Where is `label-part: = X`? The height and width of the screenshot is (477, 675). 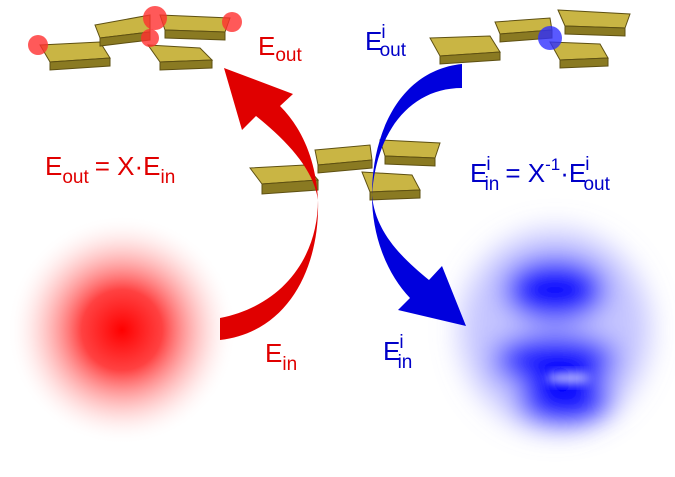 label-part: = X is located at coordinates (525, 173).